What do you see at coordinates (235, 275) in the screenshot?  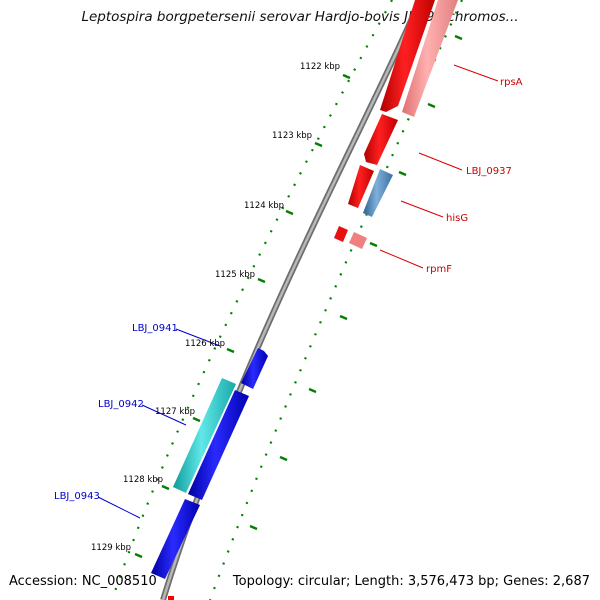 I see `tick-label: 1125 kbp` at bounding box center [235, 275].